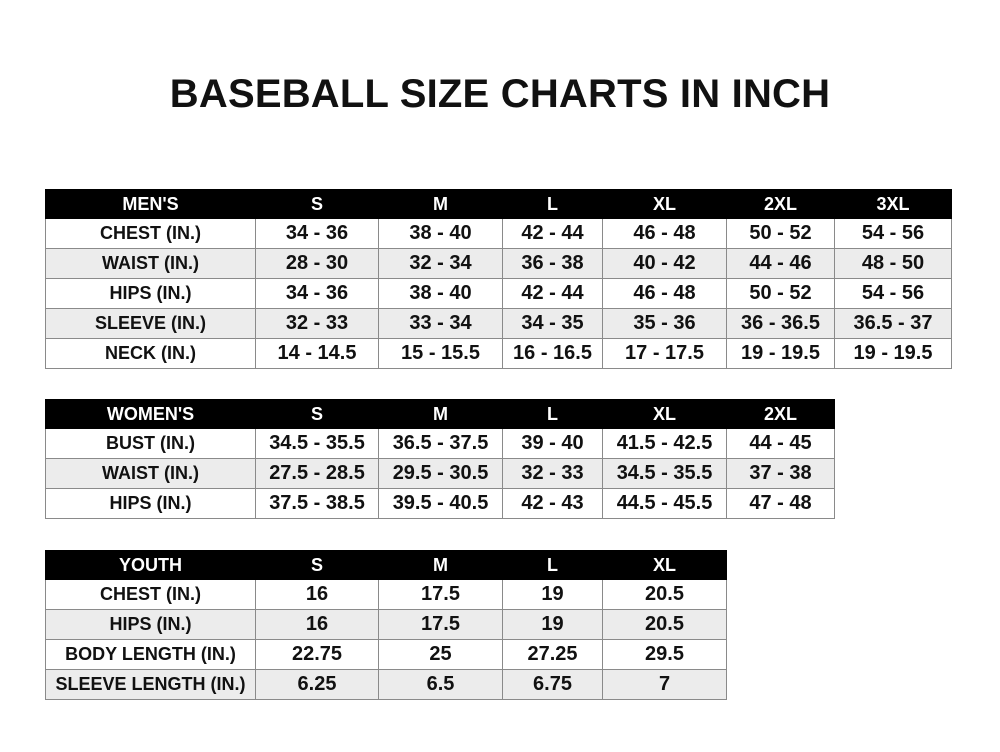 The image size is (1000, 752). What do you see at coordinates (664, 594) in the screenshot?
I see `measurement-cell: 20.5` at bounding box center [664, 594].